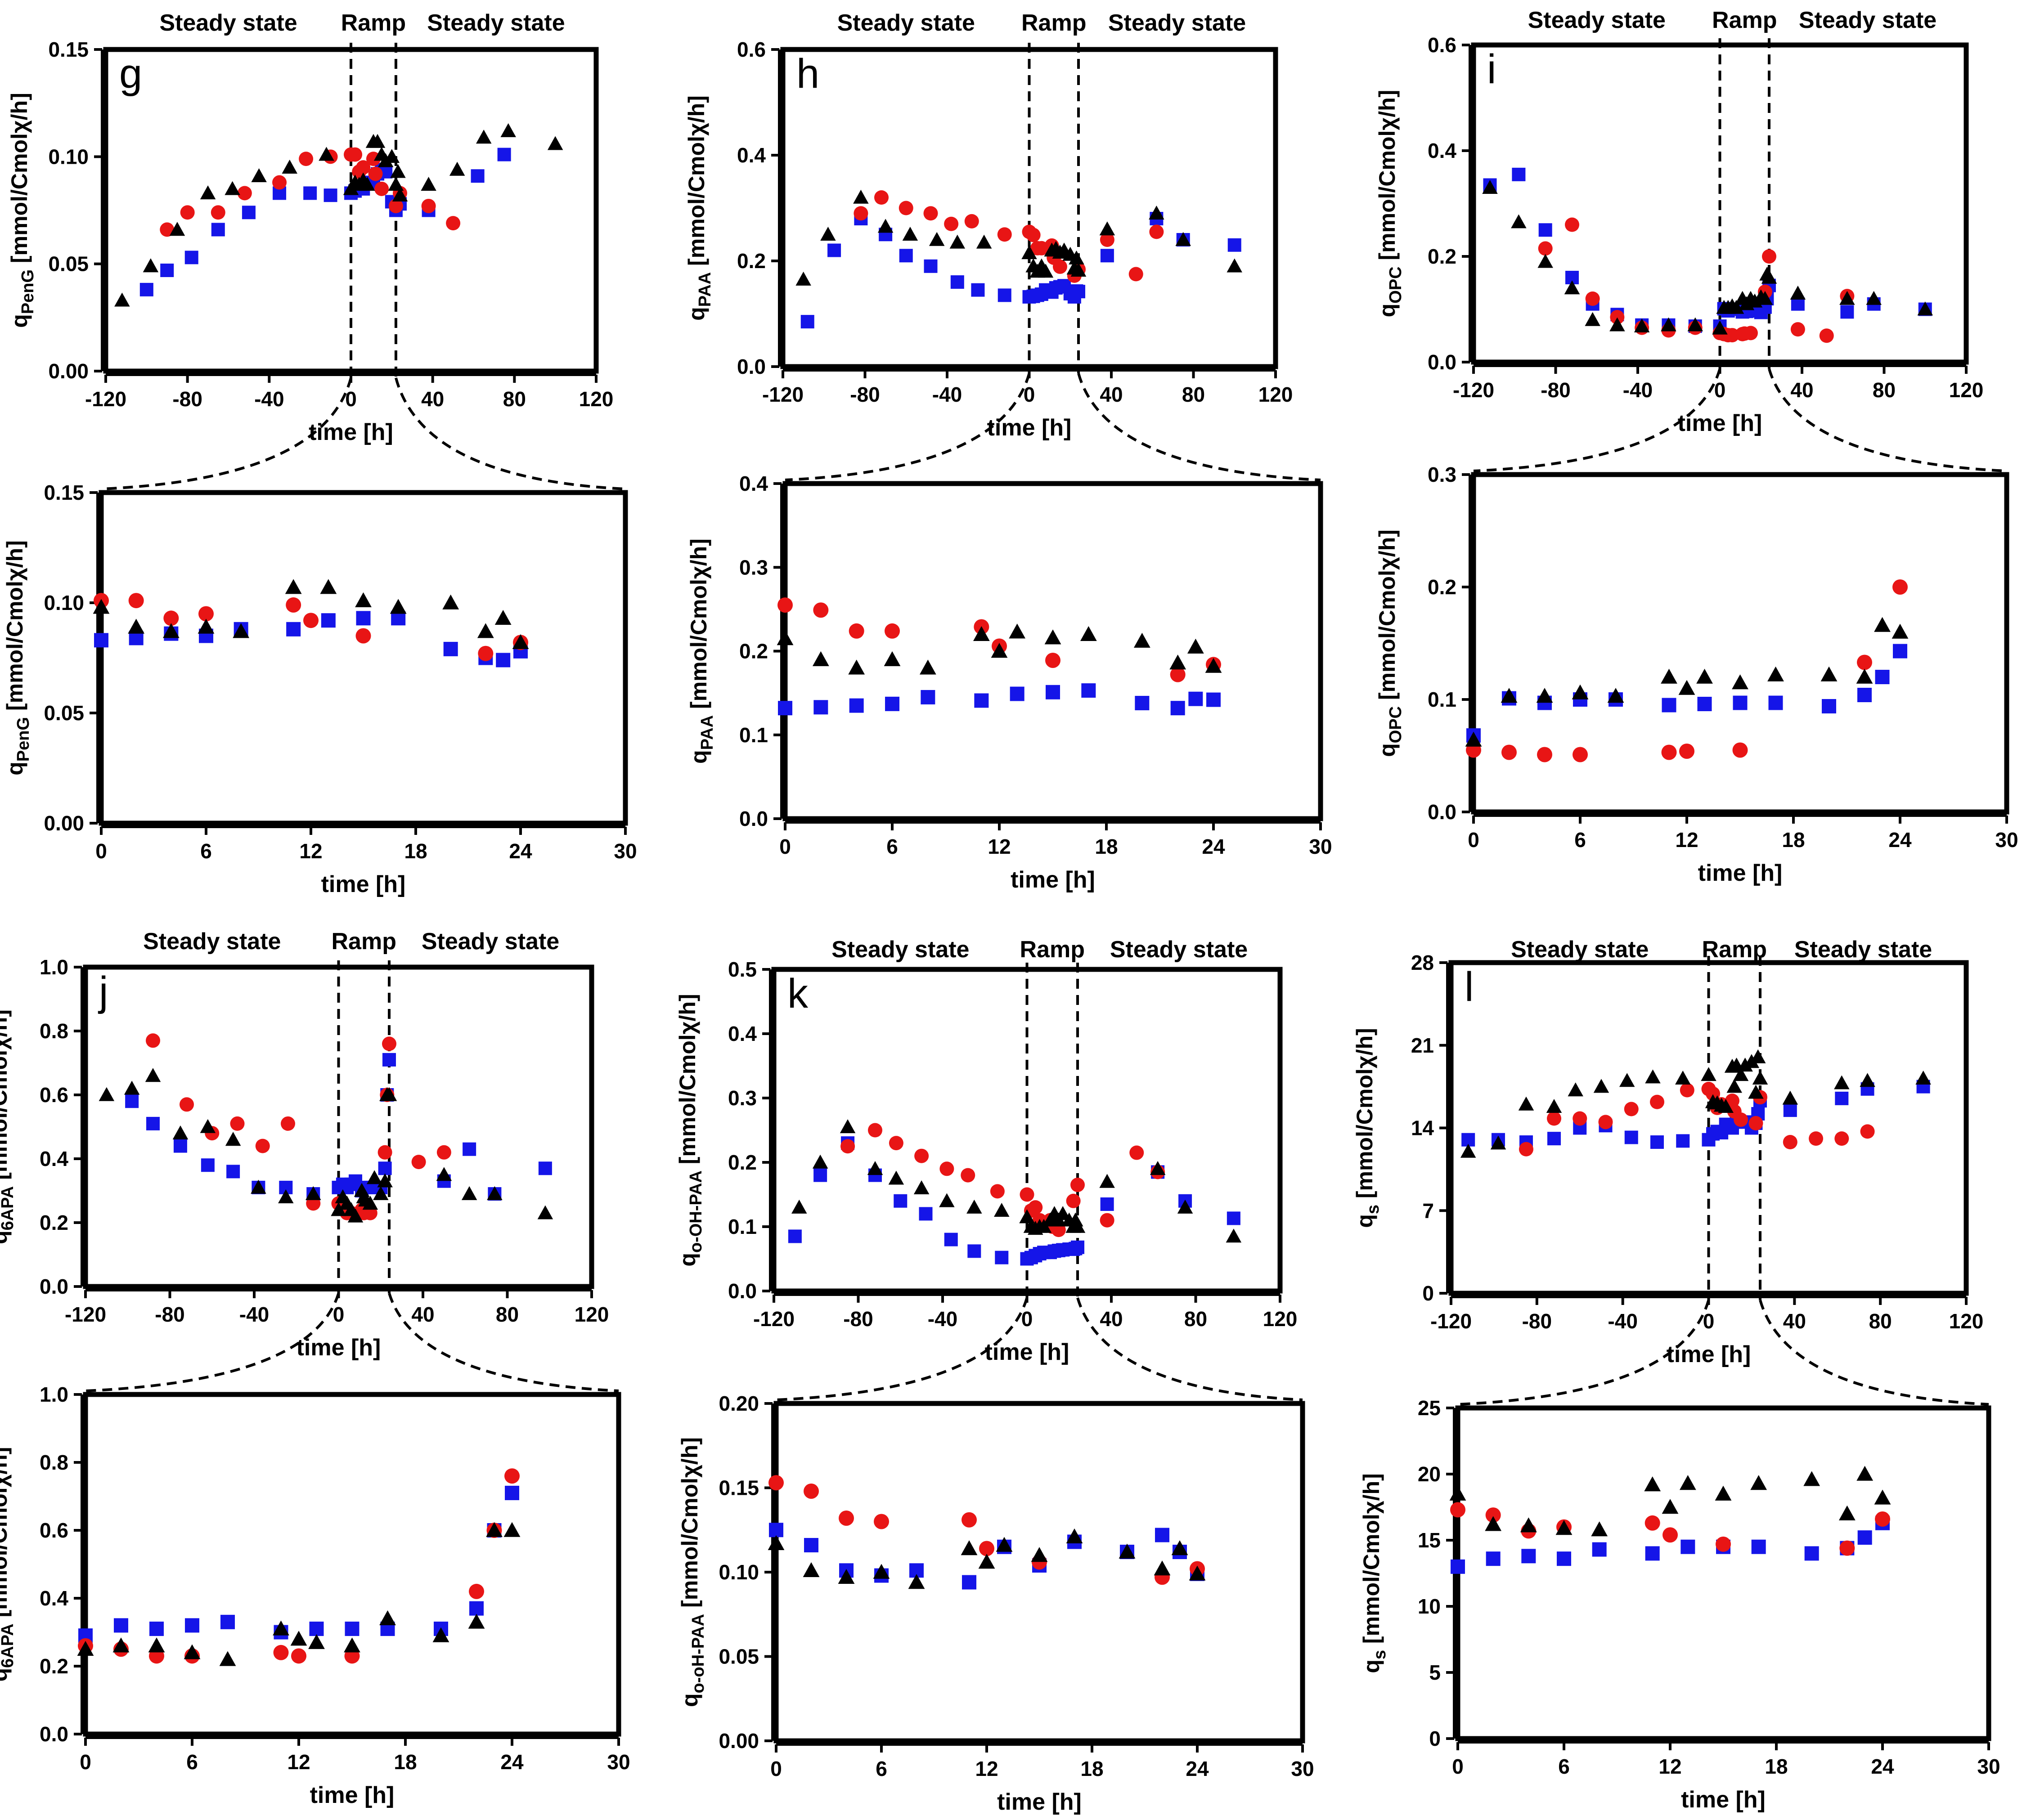 This screenshot has height=1820, width=2031. What do you see at coordinates (1092, 1769) in the screenshot?
I see `x-tick-label: 18` at bounding box center [1092, 1769].